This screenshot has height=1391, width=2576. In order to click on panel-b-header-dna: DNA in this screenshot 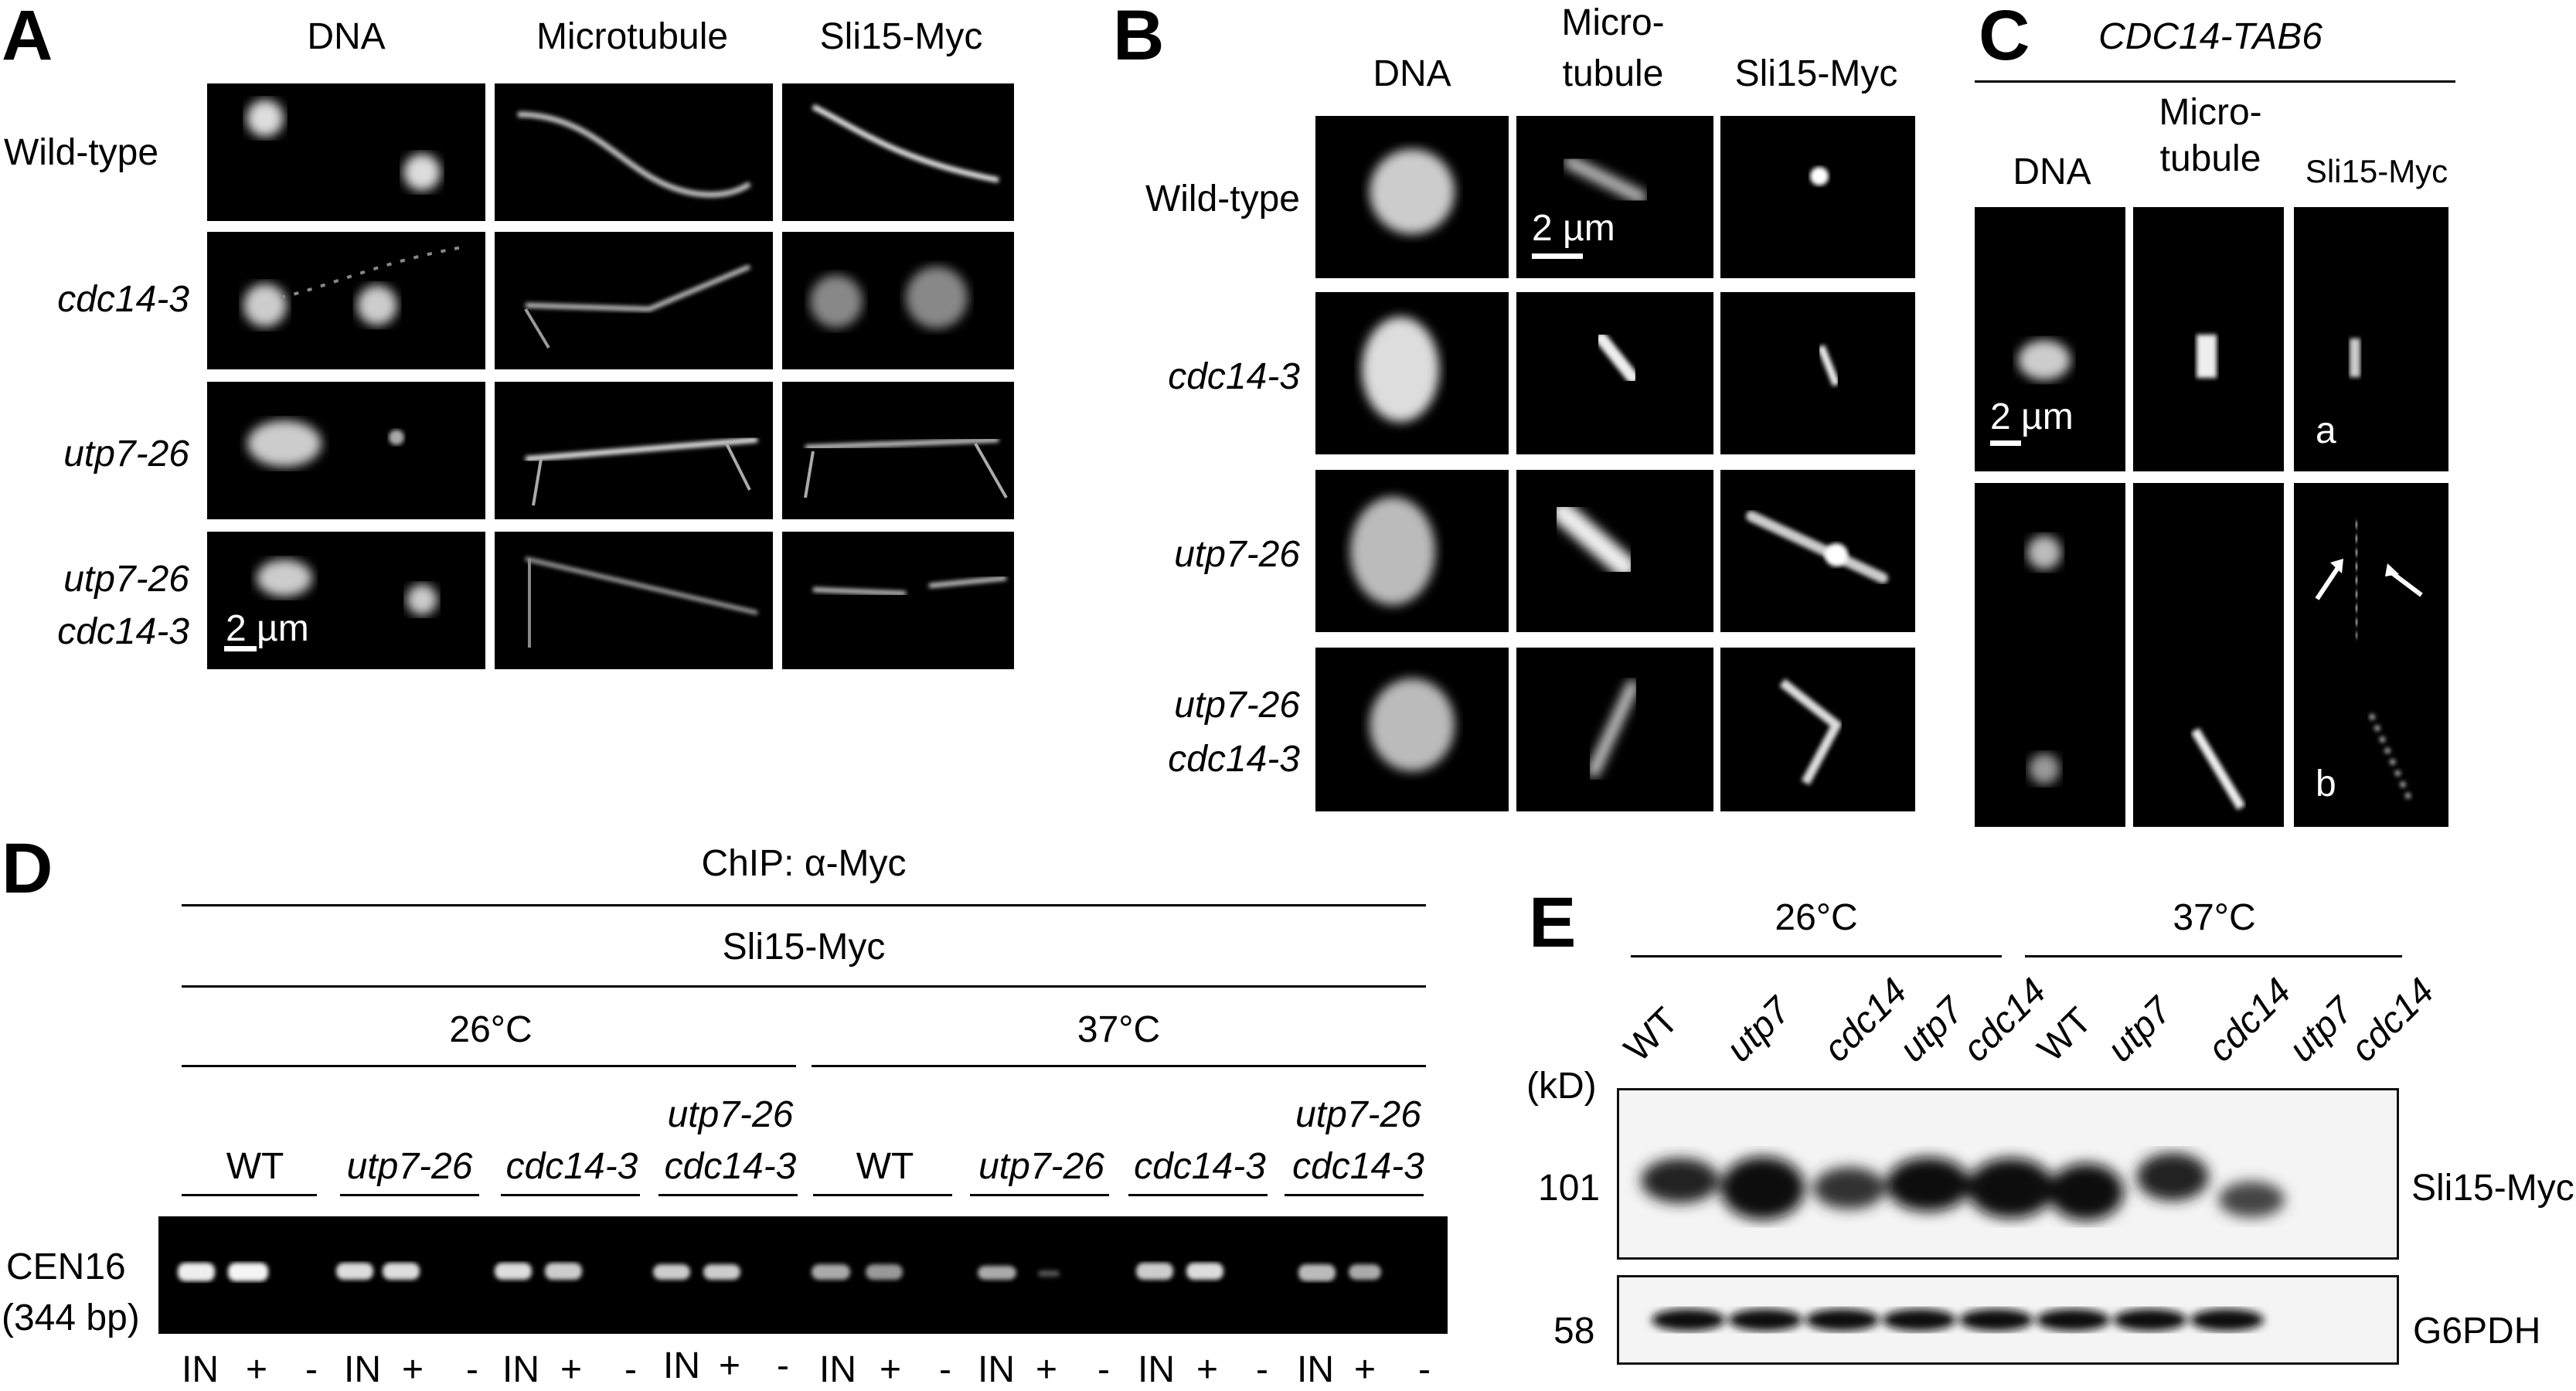, I will do `click(1412, 73)`.